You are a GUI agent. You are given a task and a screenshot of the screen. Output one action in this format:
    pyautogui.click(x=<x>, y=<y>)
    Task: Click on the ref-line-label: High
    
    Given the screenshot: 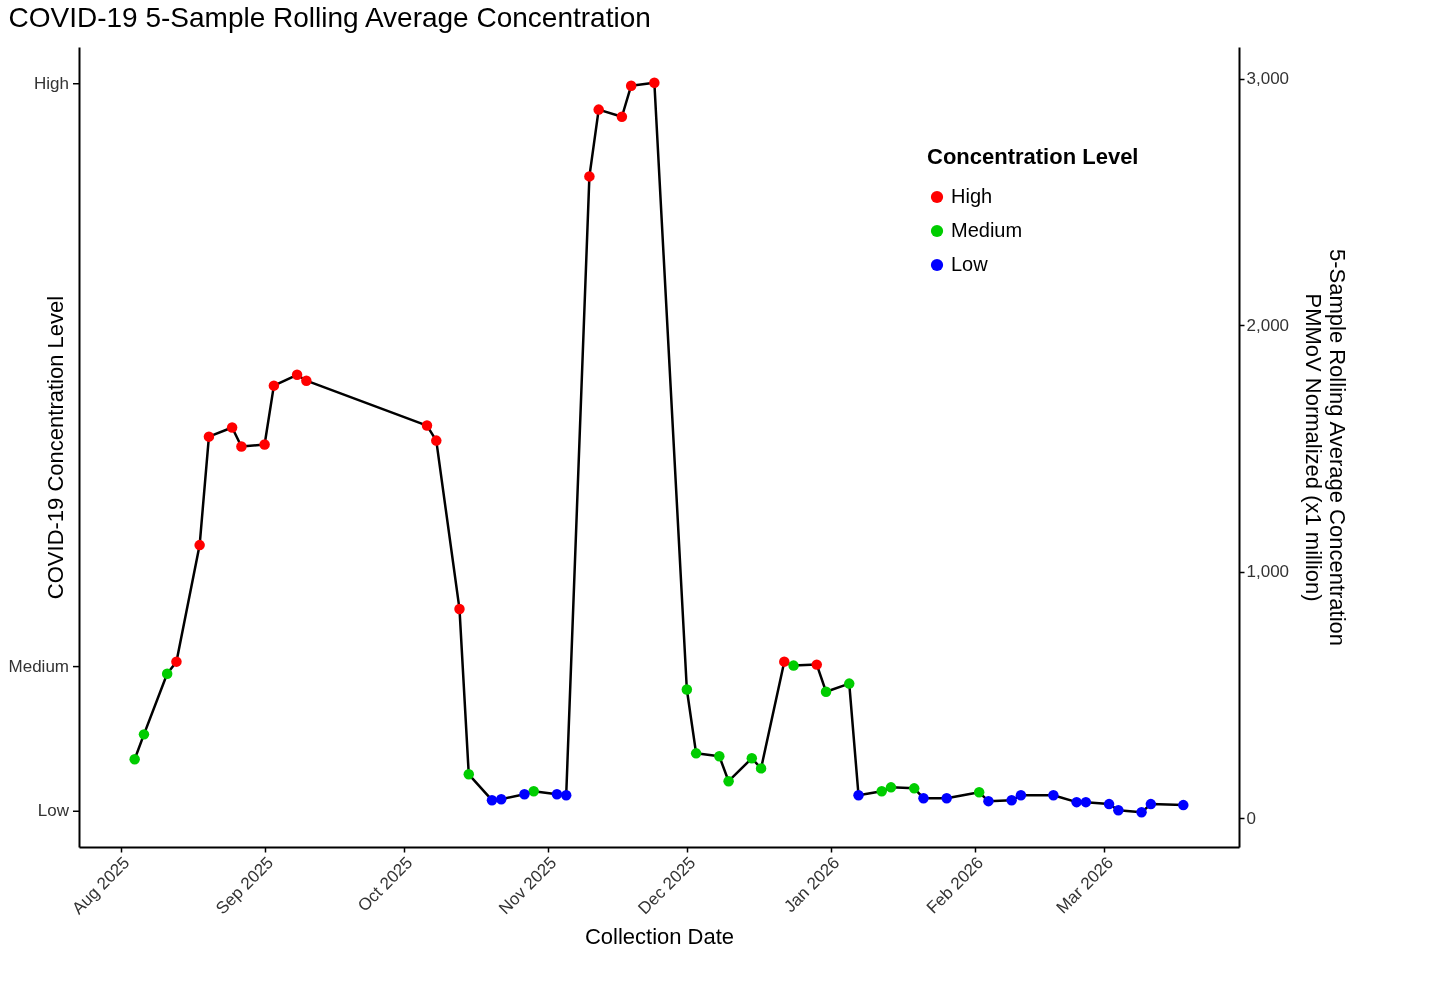 What is the action you would take?
    pyautogui.click(x=51, y=83)
    